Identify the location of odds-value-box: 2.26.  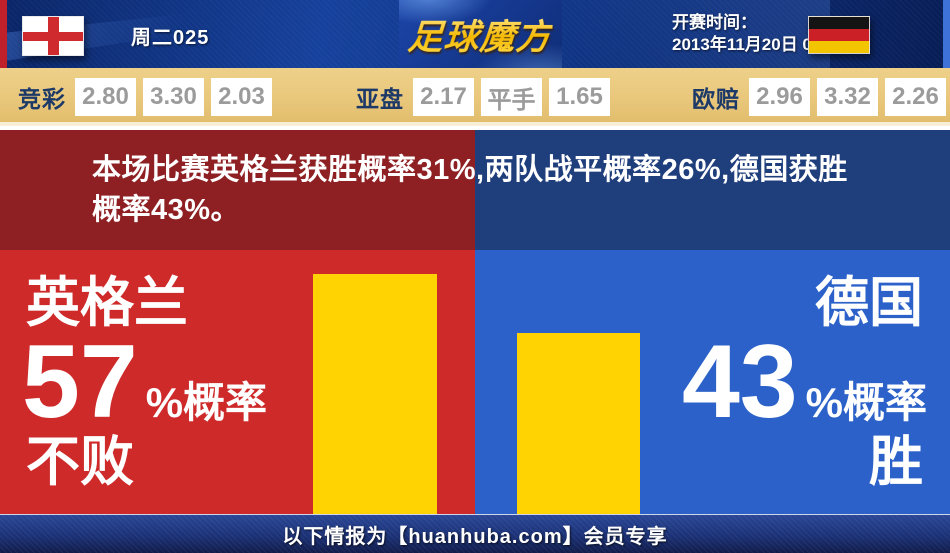
(915, 97).